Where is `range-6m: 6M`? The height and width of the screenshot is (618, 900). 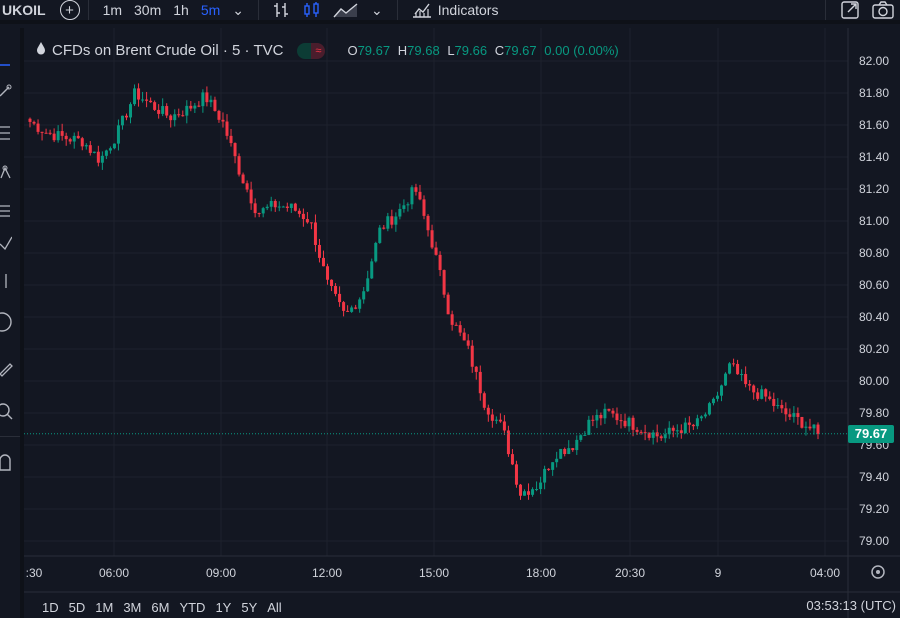
range-6m: 6M is located at coordinates (160, 607).